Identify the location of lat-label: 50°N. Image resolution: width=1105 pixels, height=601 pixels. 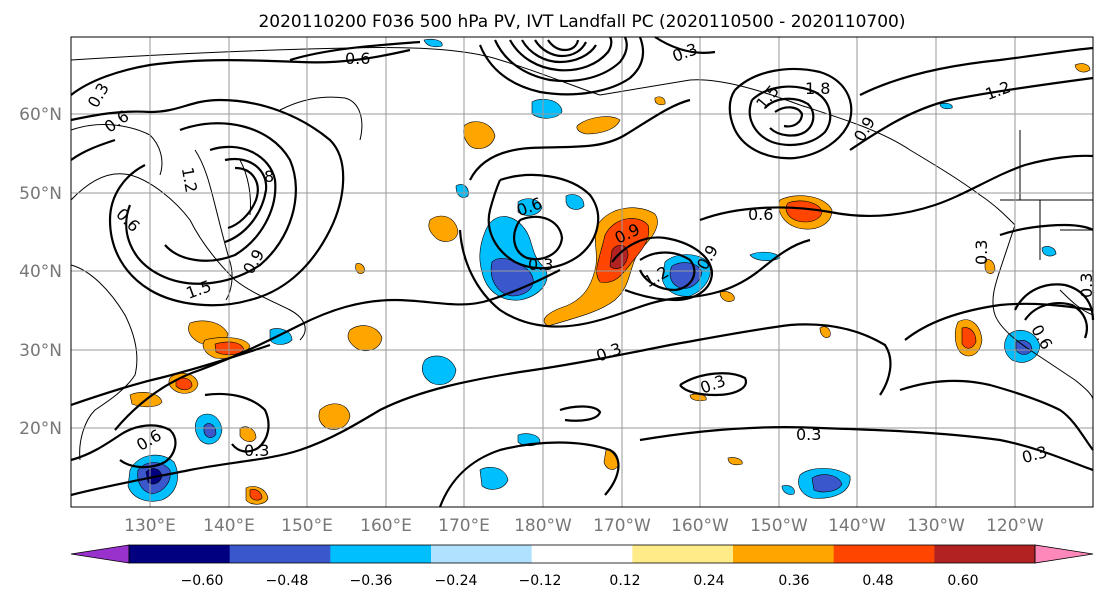
(40, 194).